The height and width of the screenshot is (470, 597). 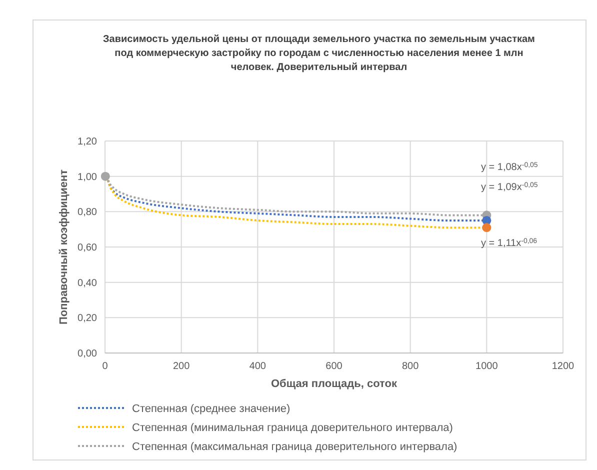 I want to click on chart-title: Зависимость удельной цены от площади земельного участка по земельным участкам под коммерческую застройку по городам с численностью населения менее 1 млн человек. Доверительный интервал, so click(x=319, y=53).